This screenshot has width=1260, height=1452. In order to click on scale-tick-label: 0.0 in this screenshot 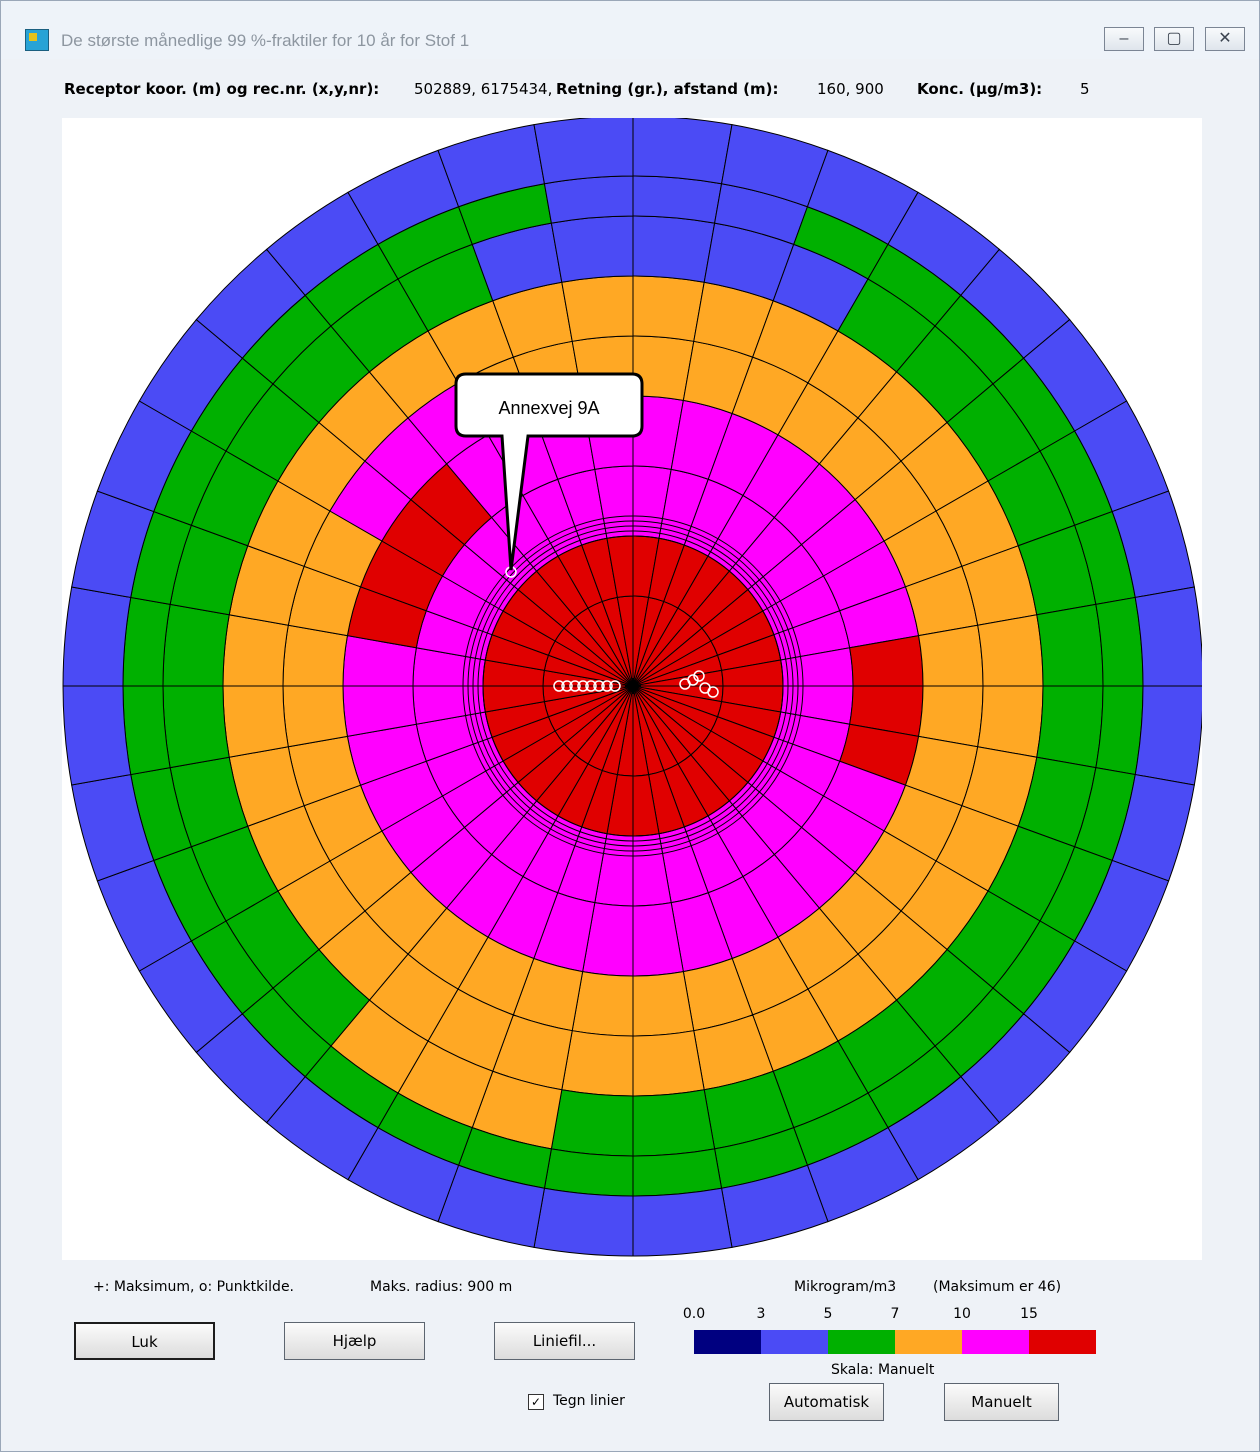, I will do `click(694, 1314)`.